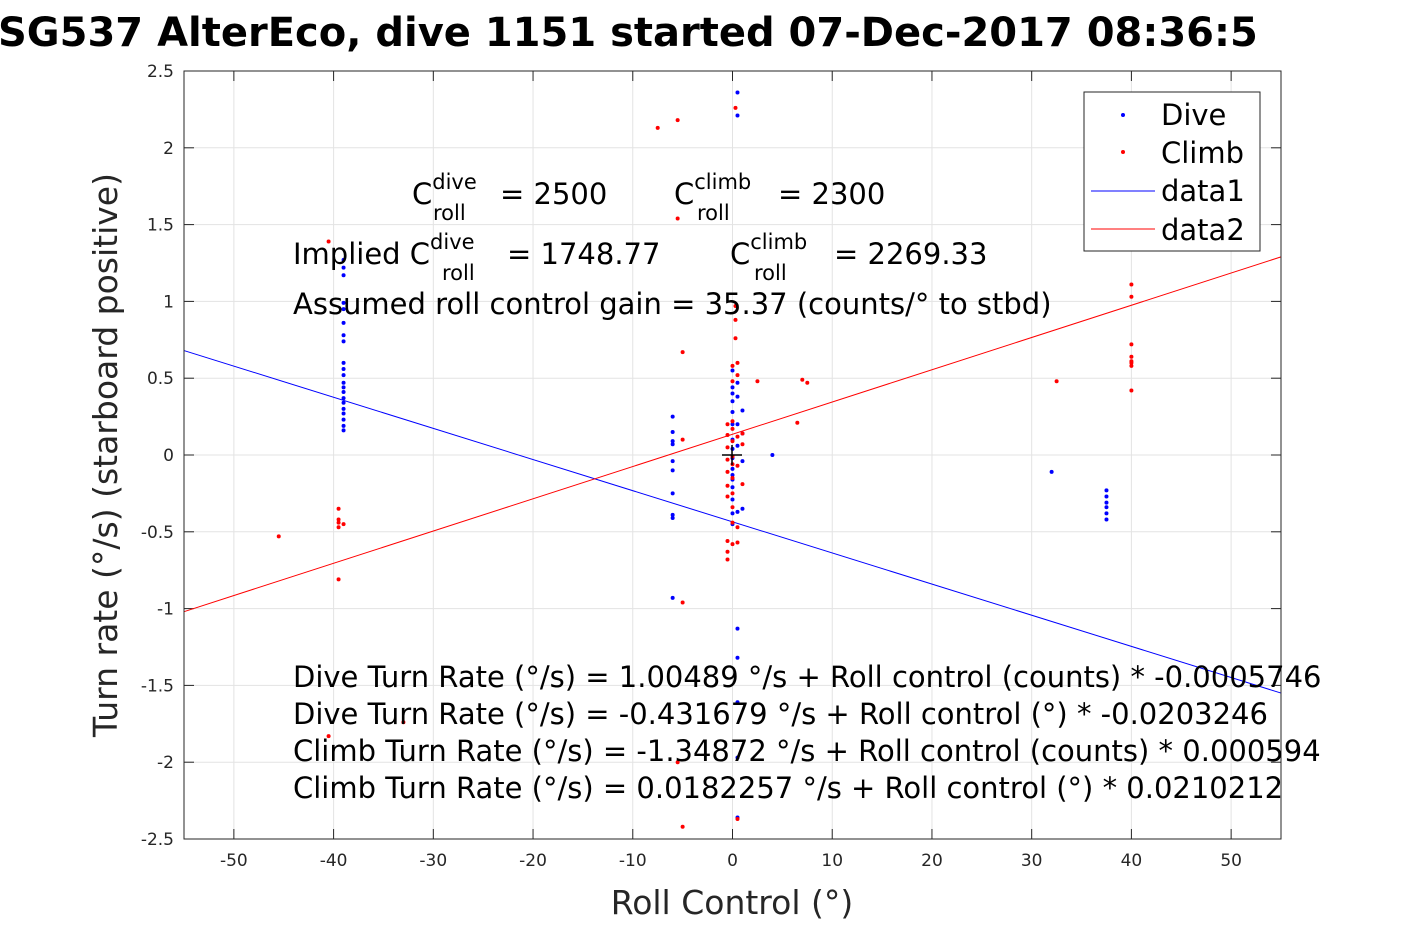 This screenshot has height=945, width=1417. What do you see at coordinates (168, 302) in the screenshot?
I see `y-tick-label: 1` at bounding box center [168, 302].